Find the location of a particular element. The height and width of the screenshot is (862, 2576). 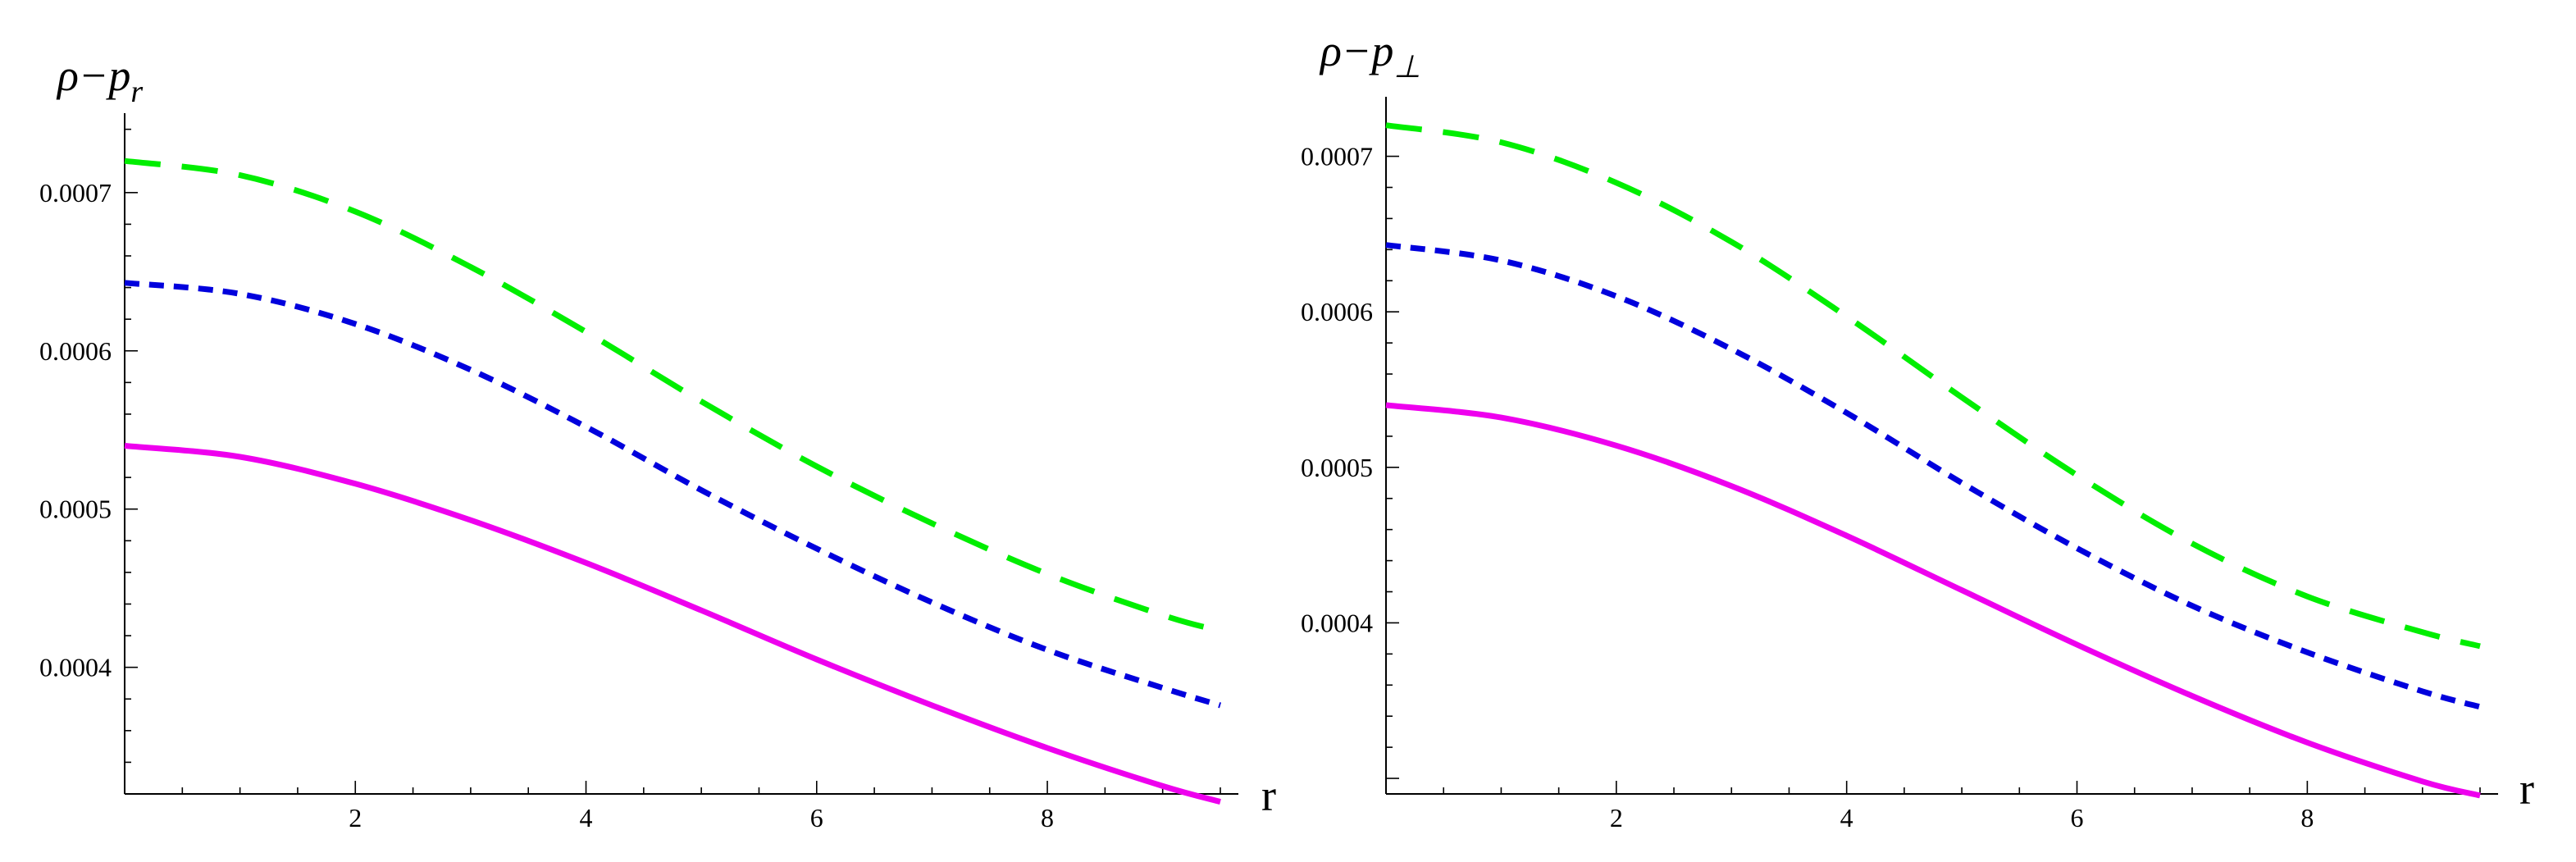

y-axis-label-left: ρ−pr is located at coordinates (99, 80).